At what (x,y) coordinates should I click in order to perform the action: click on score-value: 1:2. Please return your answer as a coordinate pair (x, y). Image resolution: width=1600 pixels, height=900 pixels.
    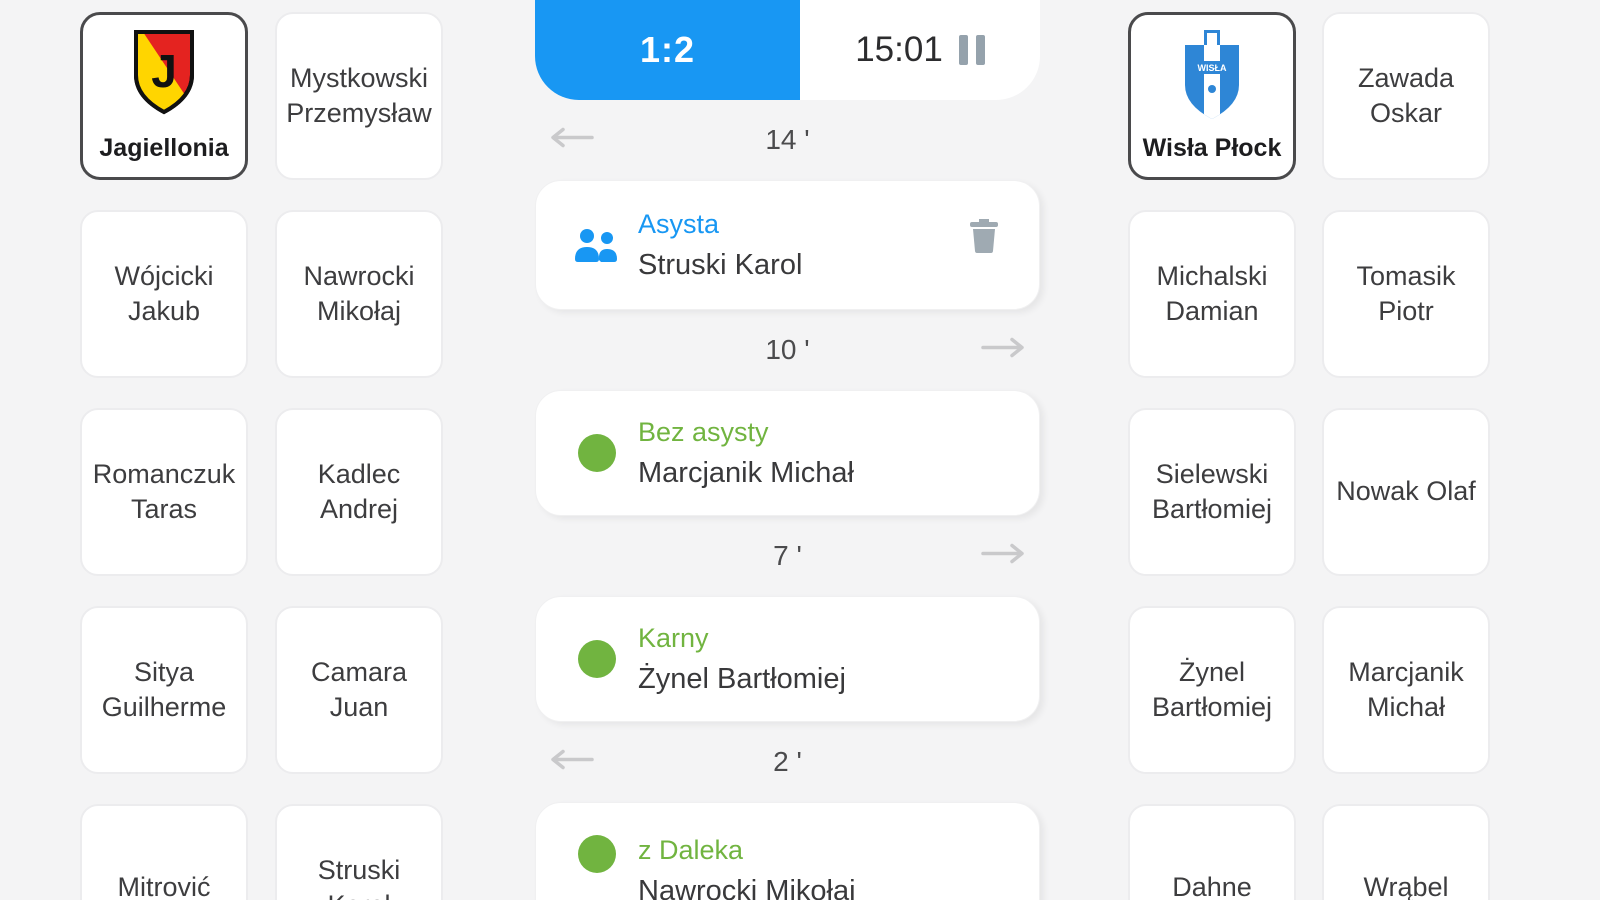
    Looking at the image, I should click on (667, 49).